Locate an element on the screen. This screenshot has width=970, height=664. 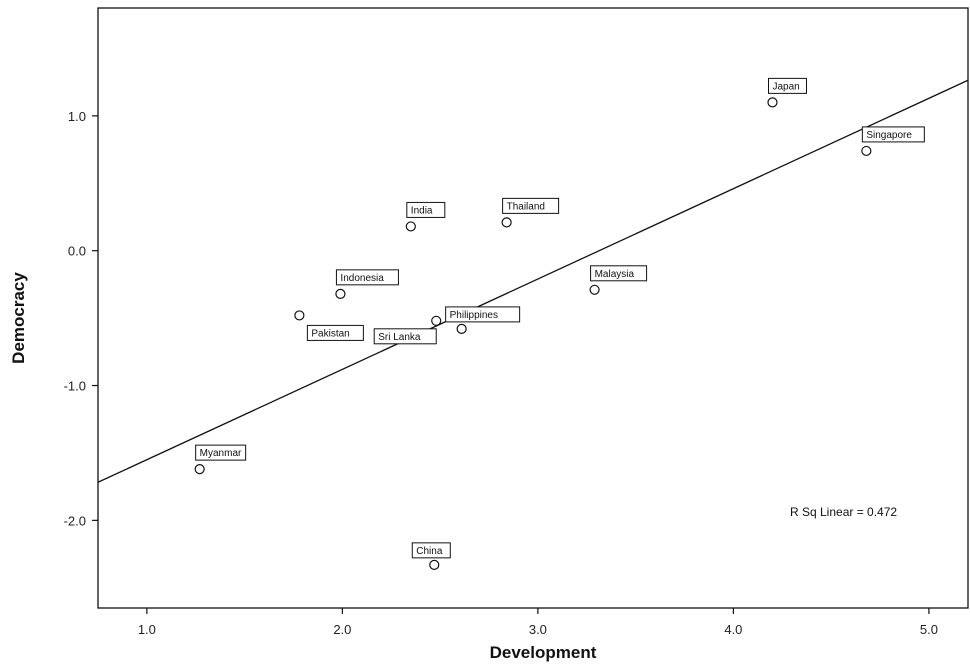
data-point: India is located at coordinates (425, 216).